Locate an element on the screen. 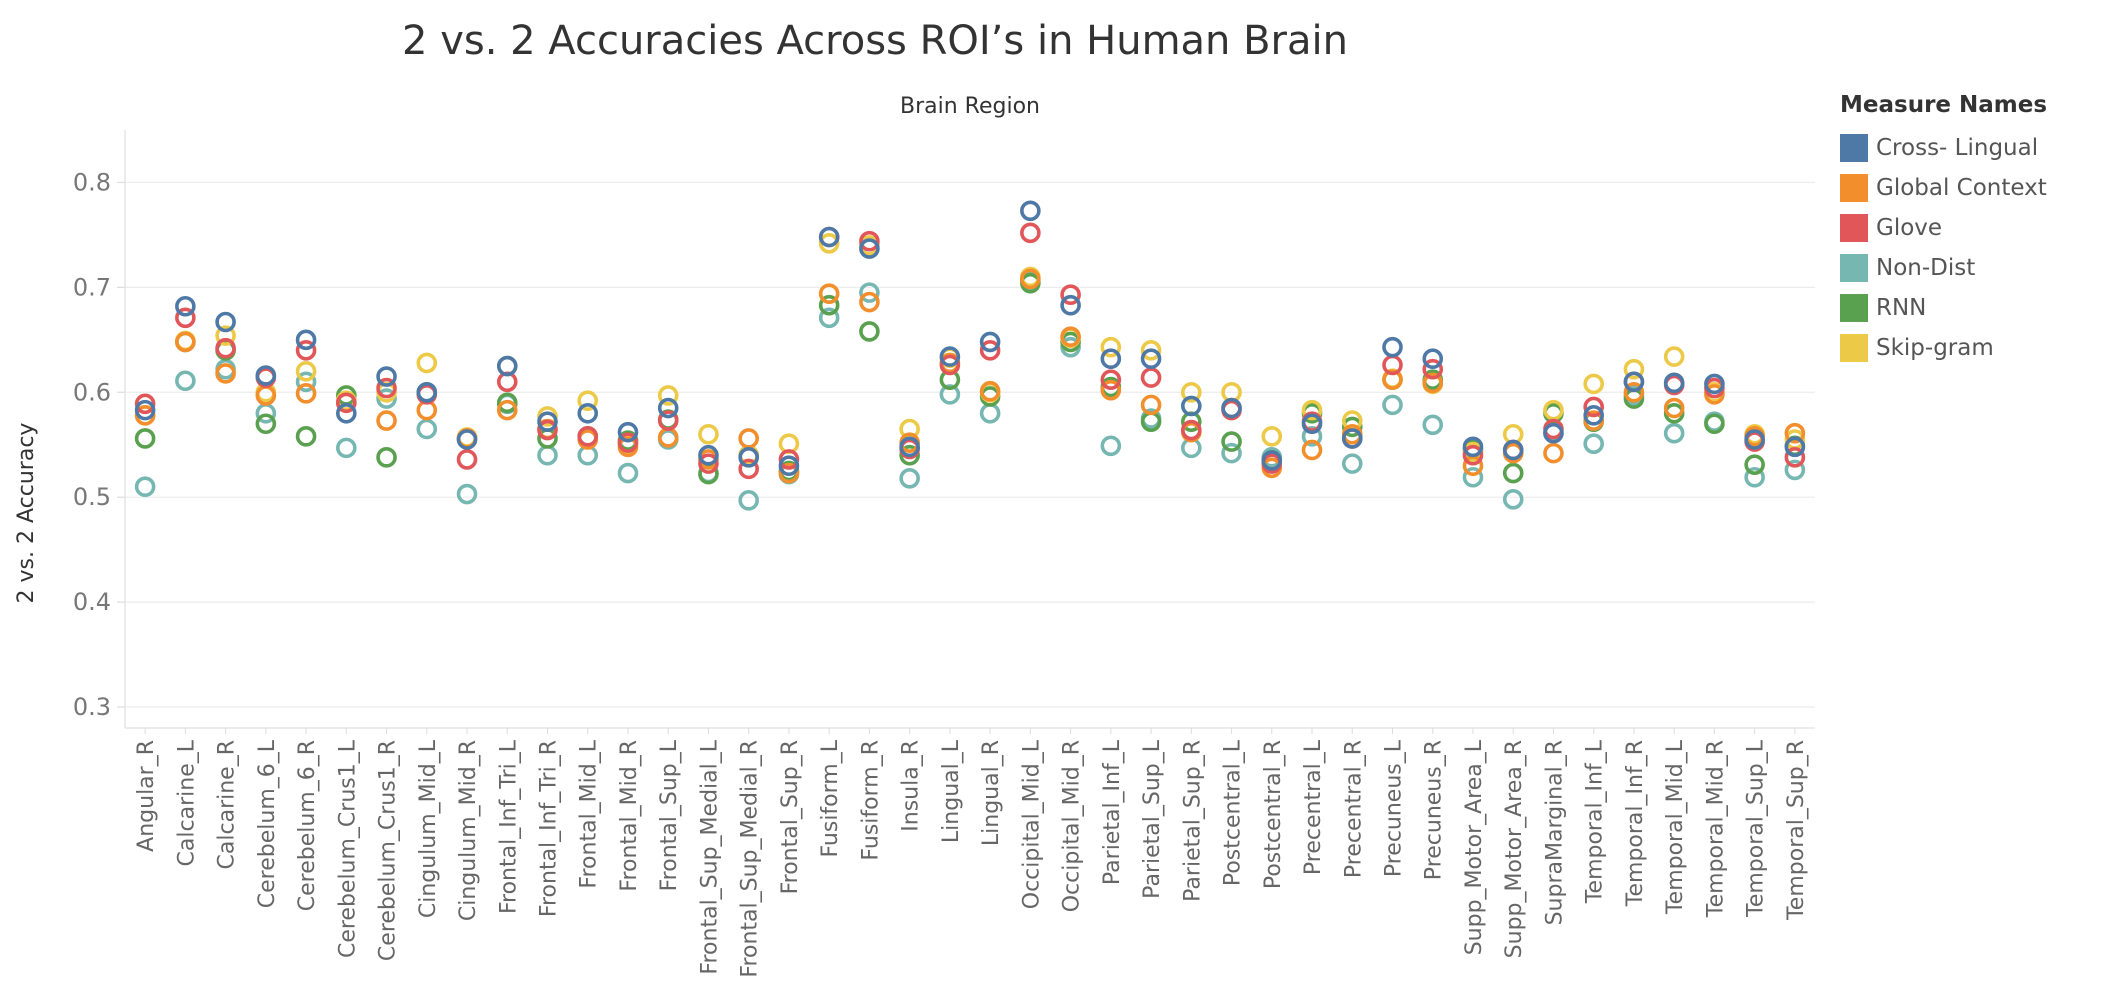 Image resolution: width=2106 pixels, height=1002 pixels. x-tick-label: SupraMarginal_R is located at coordinates (1554, 832).